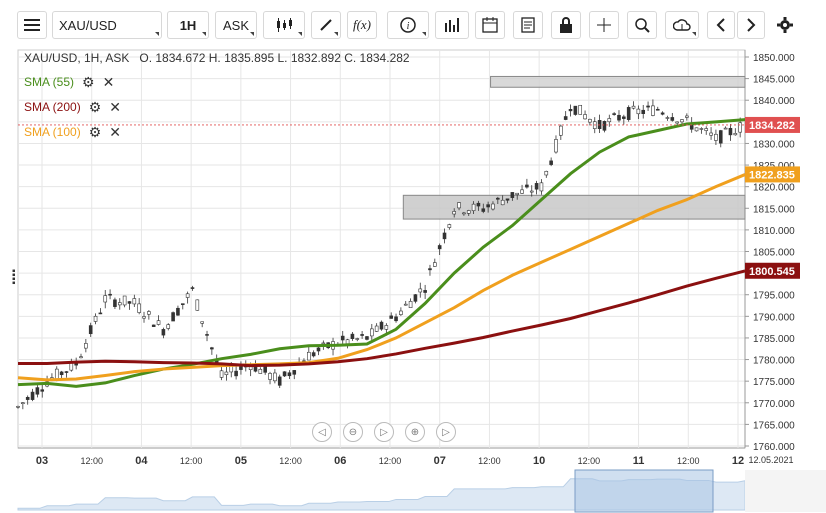  What do you see at coordinates (188, 25) in the screenshot?
I see `timeframe-selector: 1H` at bounding box center [188, 25].